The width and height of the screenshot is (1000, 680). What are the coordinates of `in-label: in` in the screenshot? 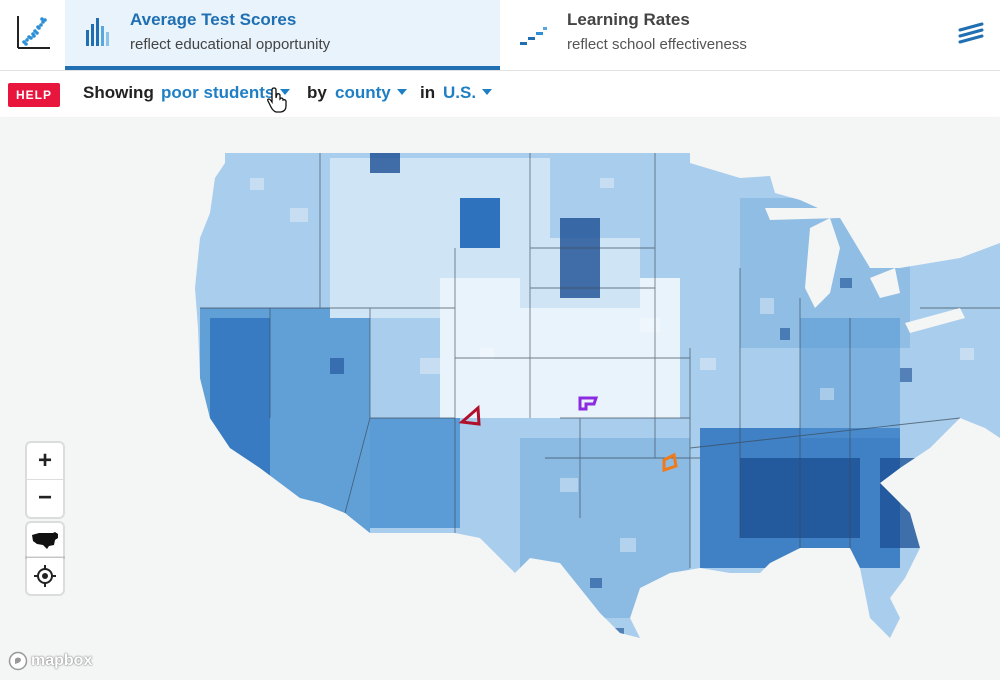 It's located at (428, 92).